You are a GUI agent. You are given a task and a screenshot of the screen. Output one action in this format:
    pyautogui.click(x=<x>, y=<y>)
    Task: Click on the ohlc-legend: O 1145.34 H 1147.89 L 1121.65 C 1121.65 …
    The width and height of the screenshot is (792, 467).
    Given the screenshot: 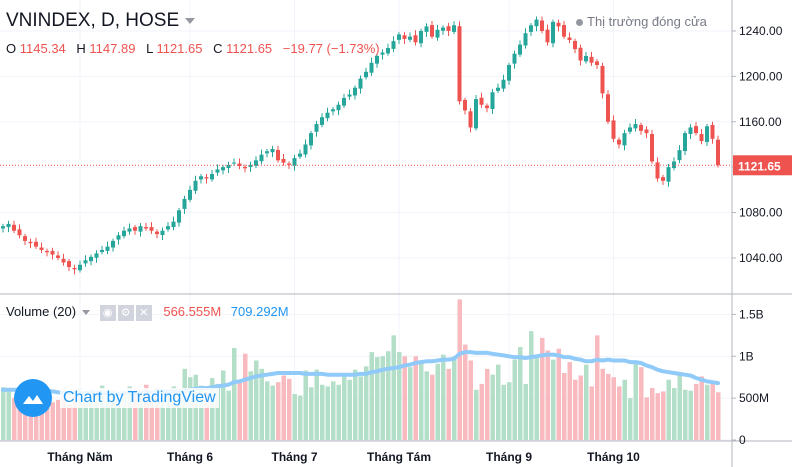 What is the action you would take?
    pyautogui.click(x=196, y=48)
    